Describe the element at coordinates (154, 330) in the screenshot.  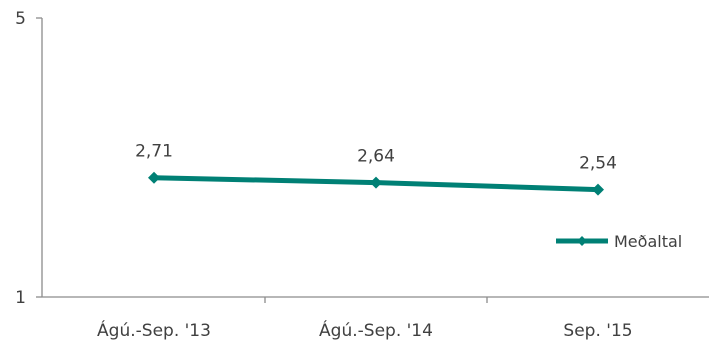
I see `x-tick-label-0: Ágú.-Sep. '13` at that location.